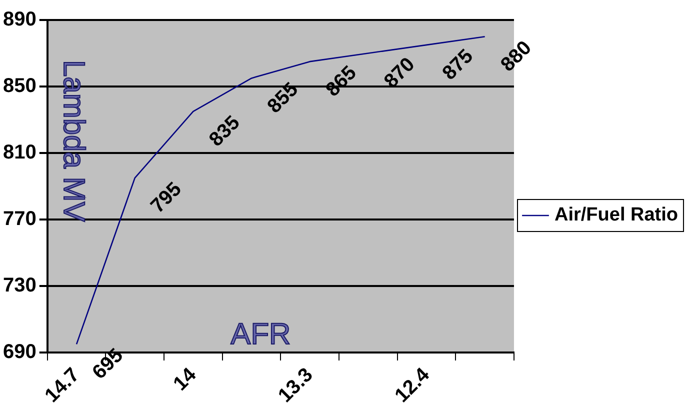 This screenshot has height=411, width=692. What do you see at coordinates (185, 379) in the screenshot?
I see `x-tick-label: 14` at bounding box center [185, 379].